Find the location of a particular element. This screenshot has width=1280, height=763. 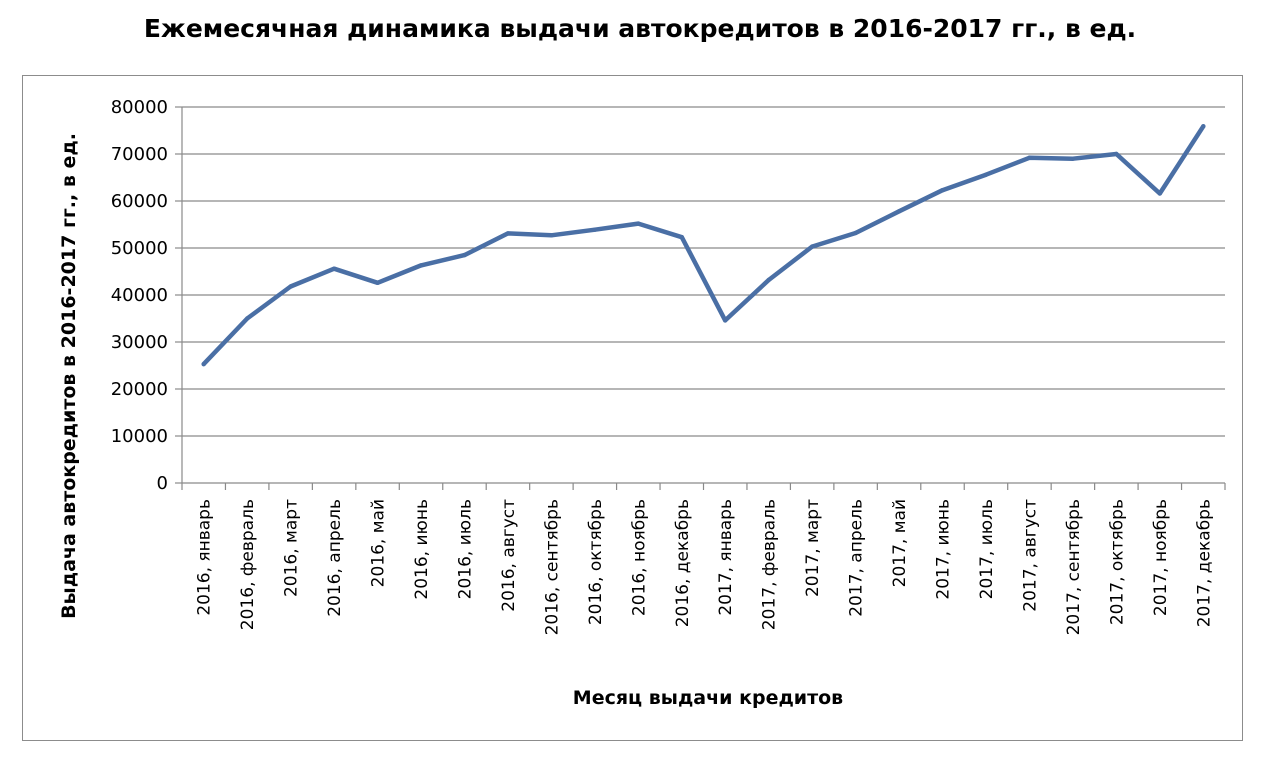

x-tick-label: 2017, июль is located at coordinates (987, 549).